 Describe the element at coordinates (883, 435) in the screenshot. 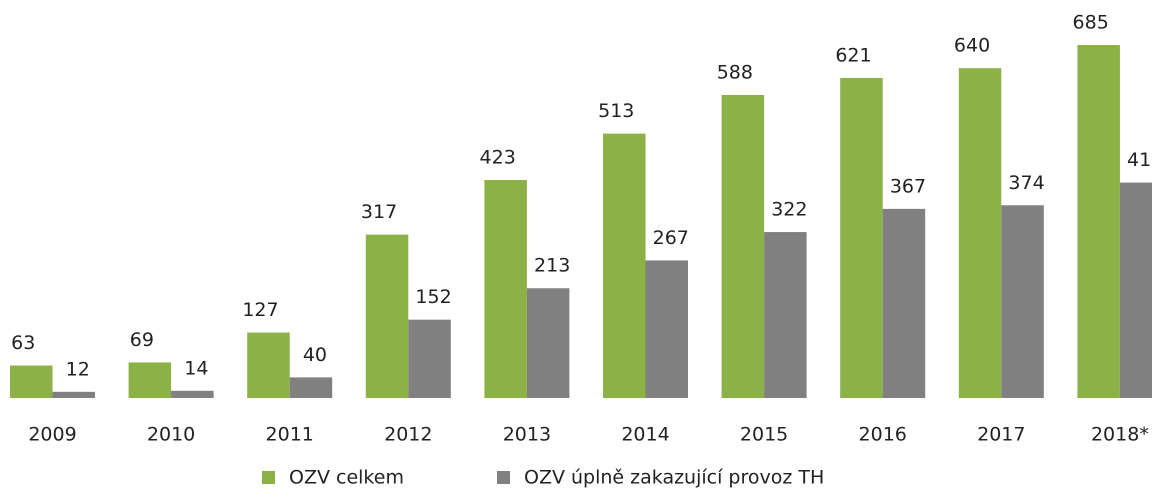

I see `x-tick-label: 2016` at that location.